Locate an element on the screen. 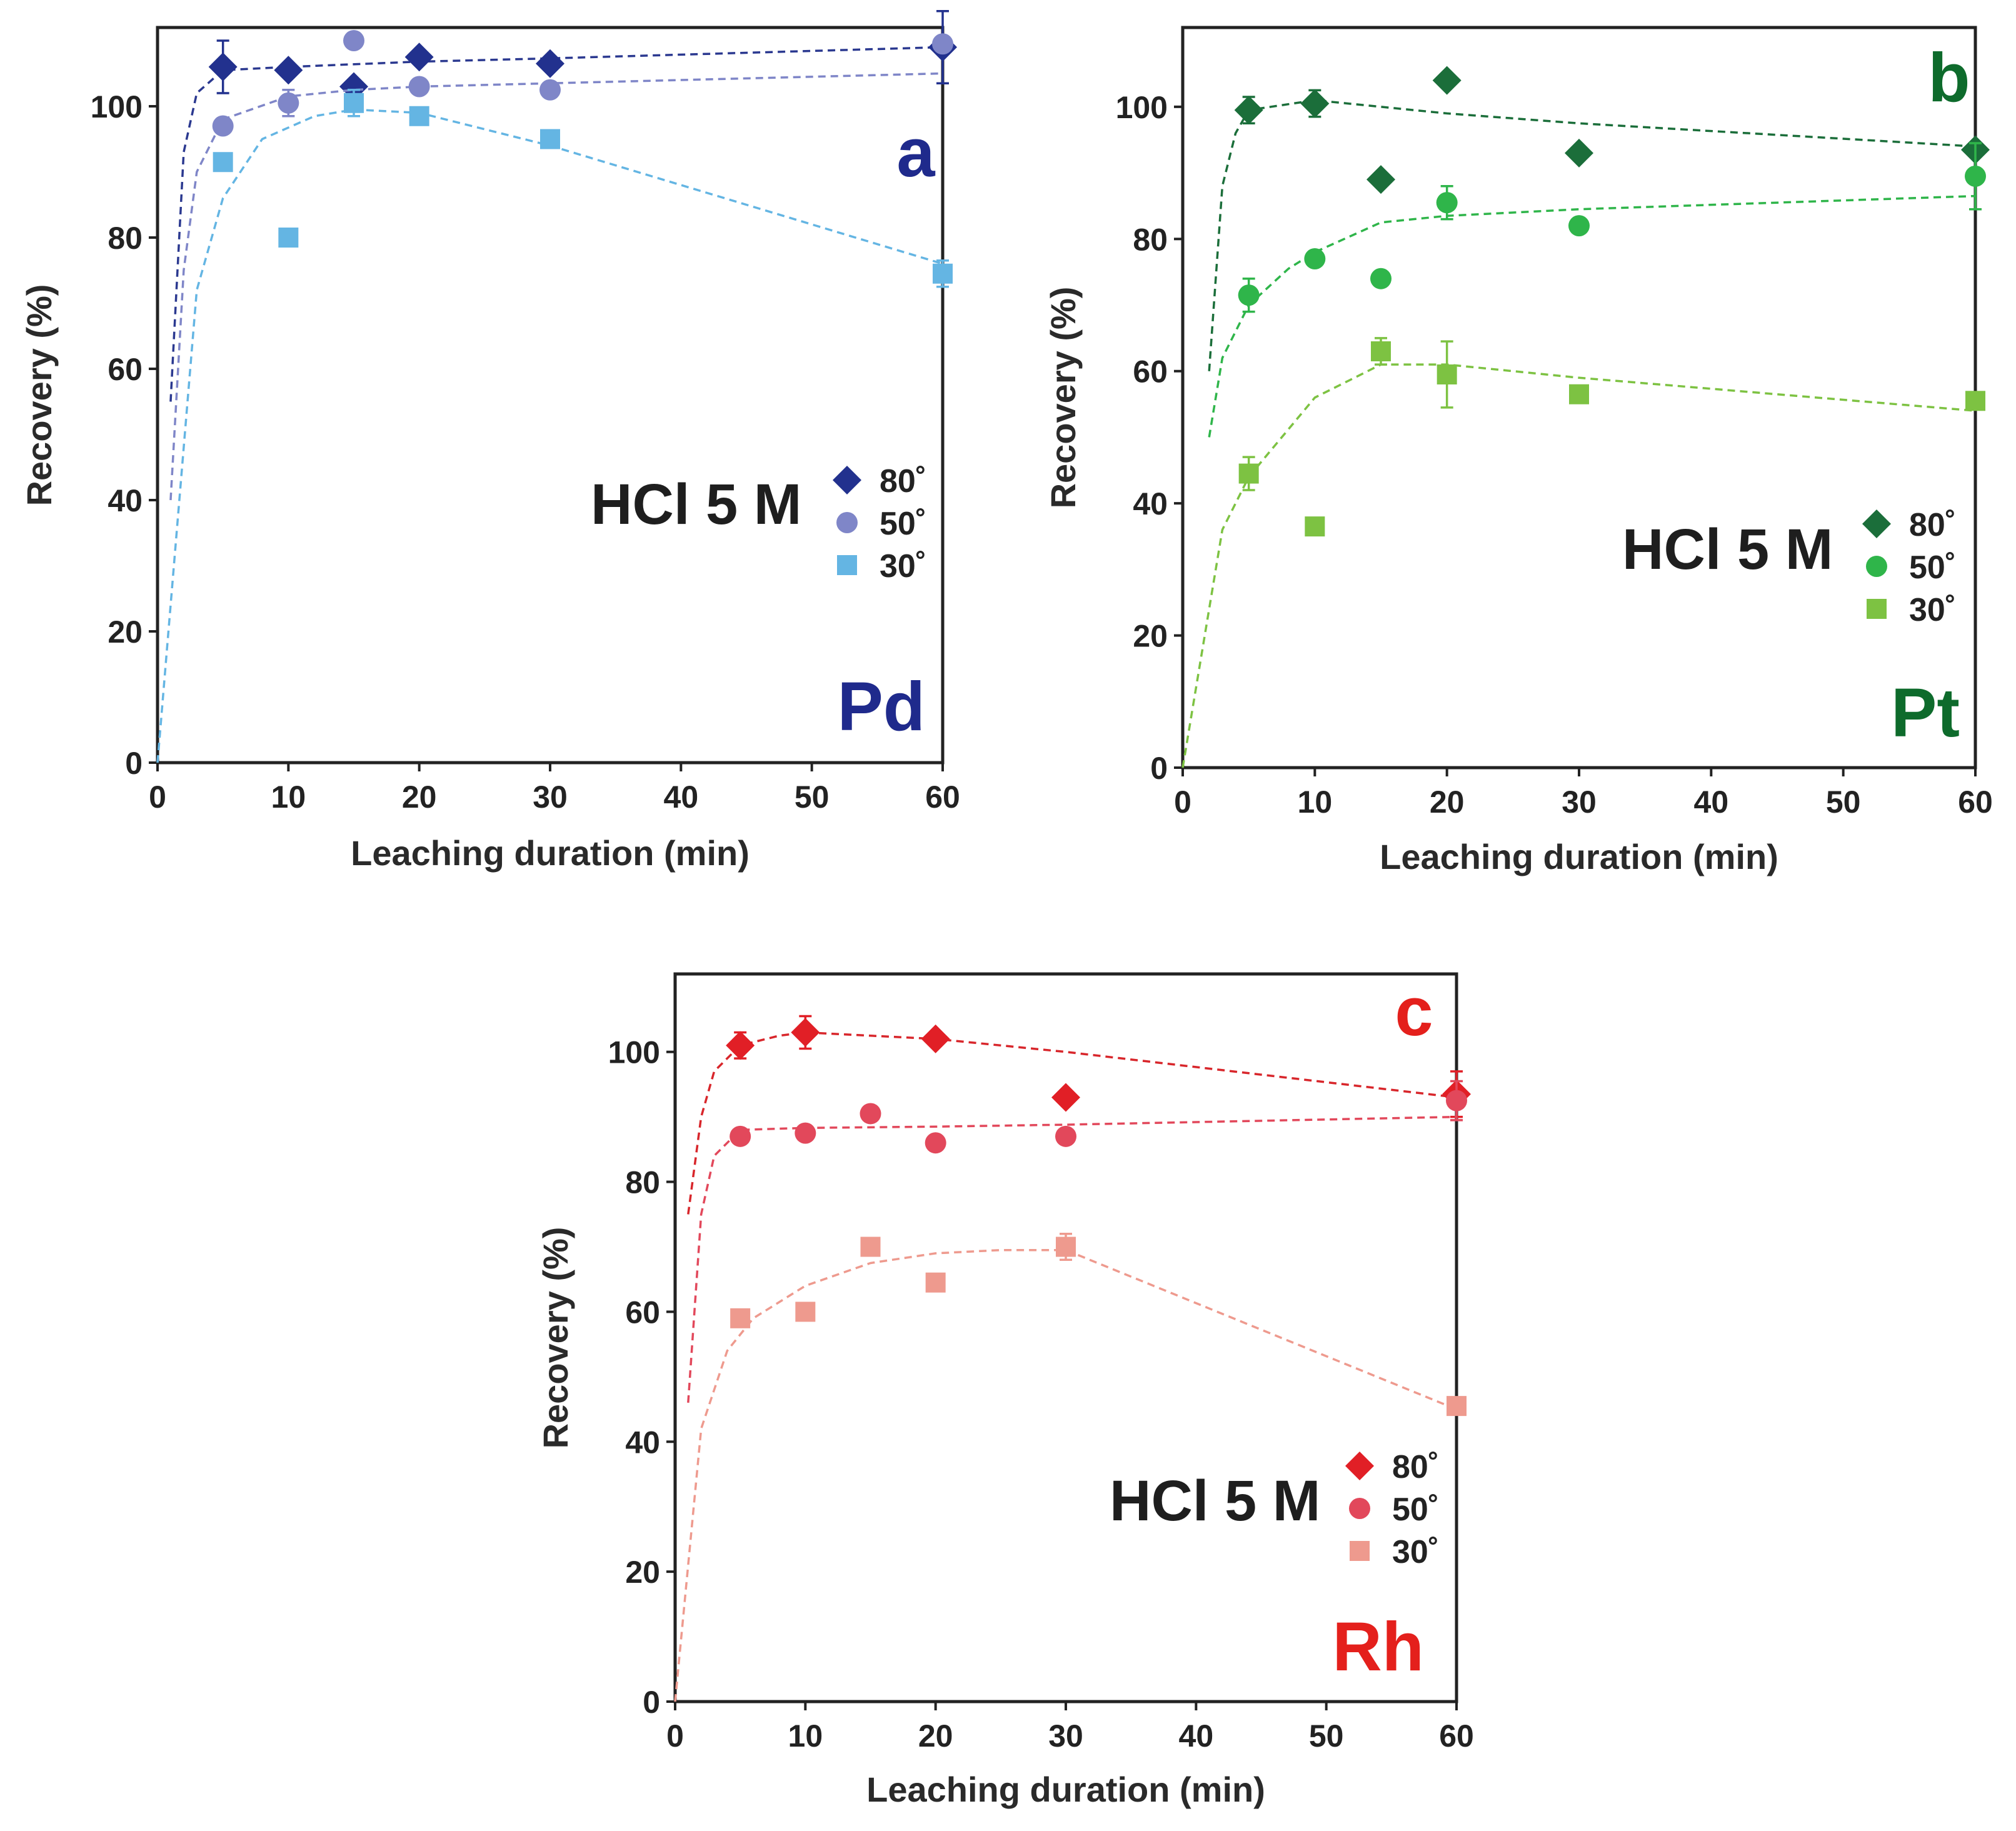 The image size is (2016, 1831). panel-letter: b is located at coordinates (1949, 77).